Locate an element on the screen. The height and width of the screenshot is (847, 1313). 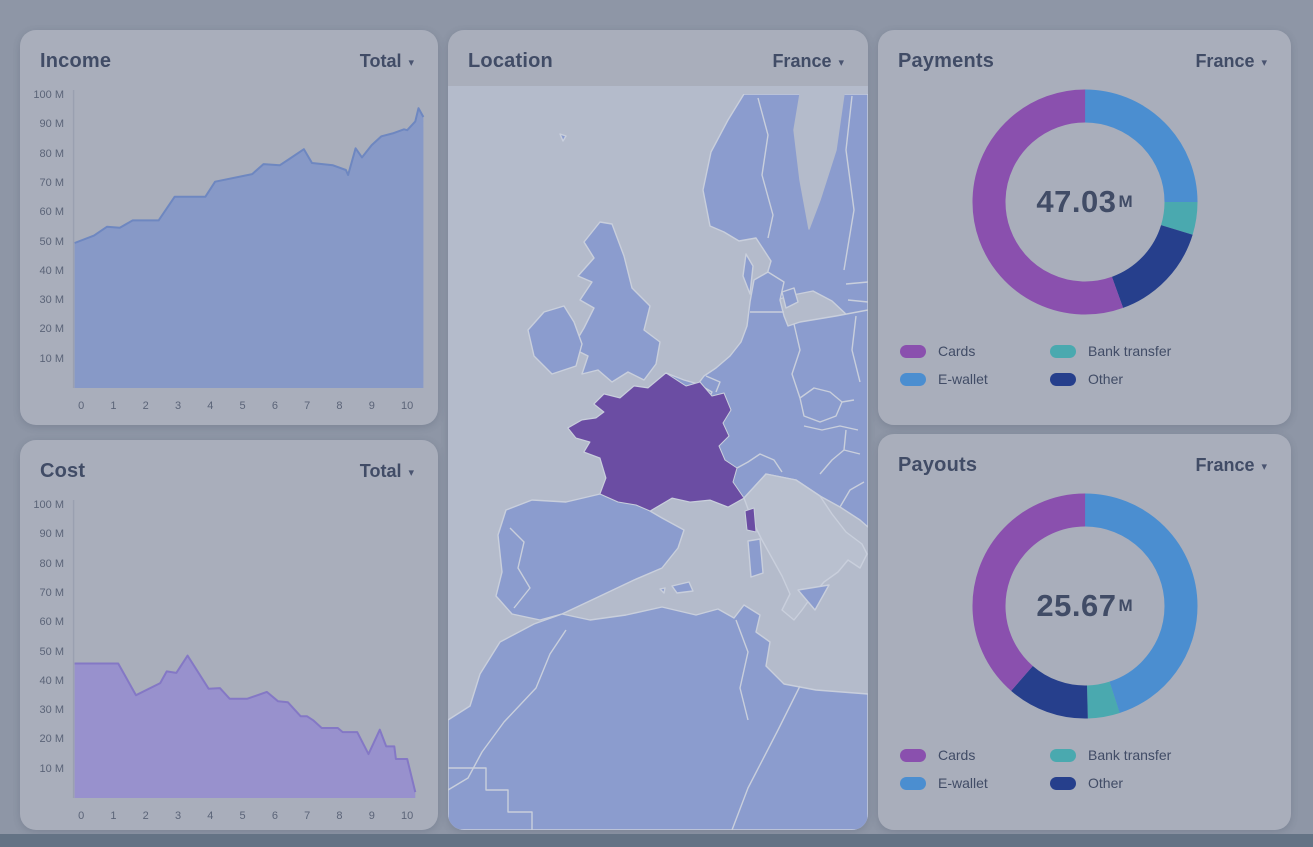
cost-card-title: Cost is located at coordinates (63, 471).